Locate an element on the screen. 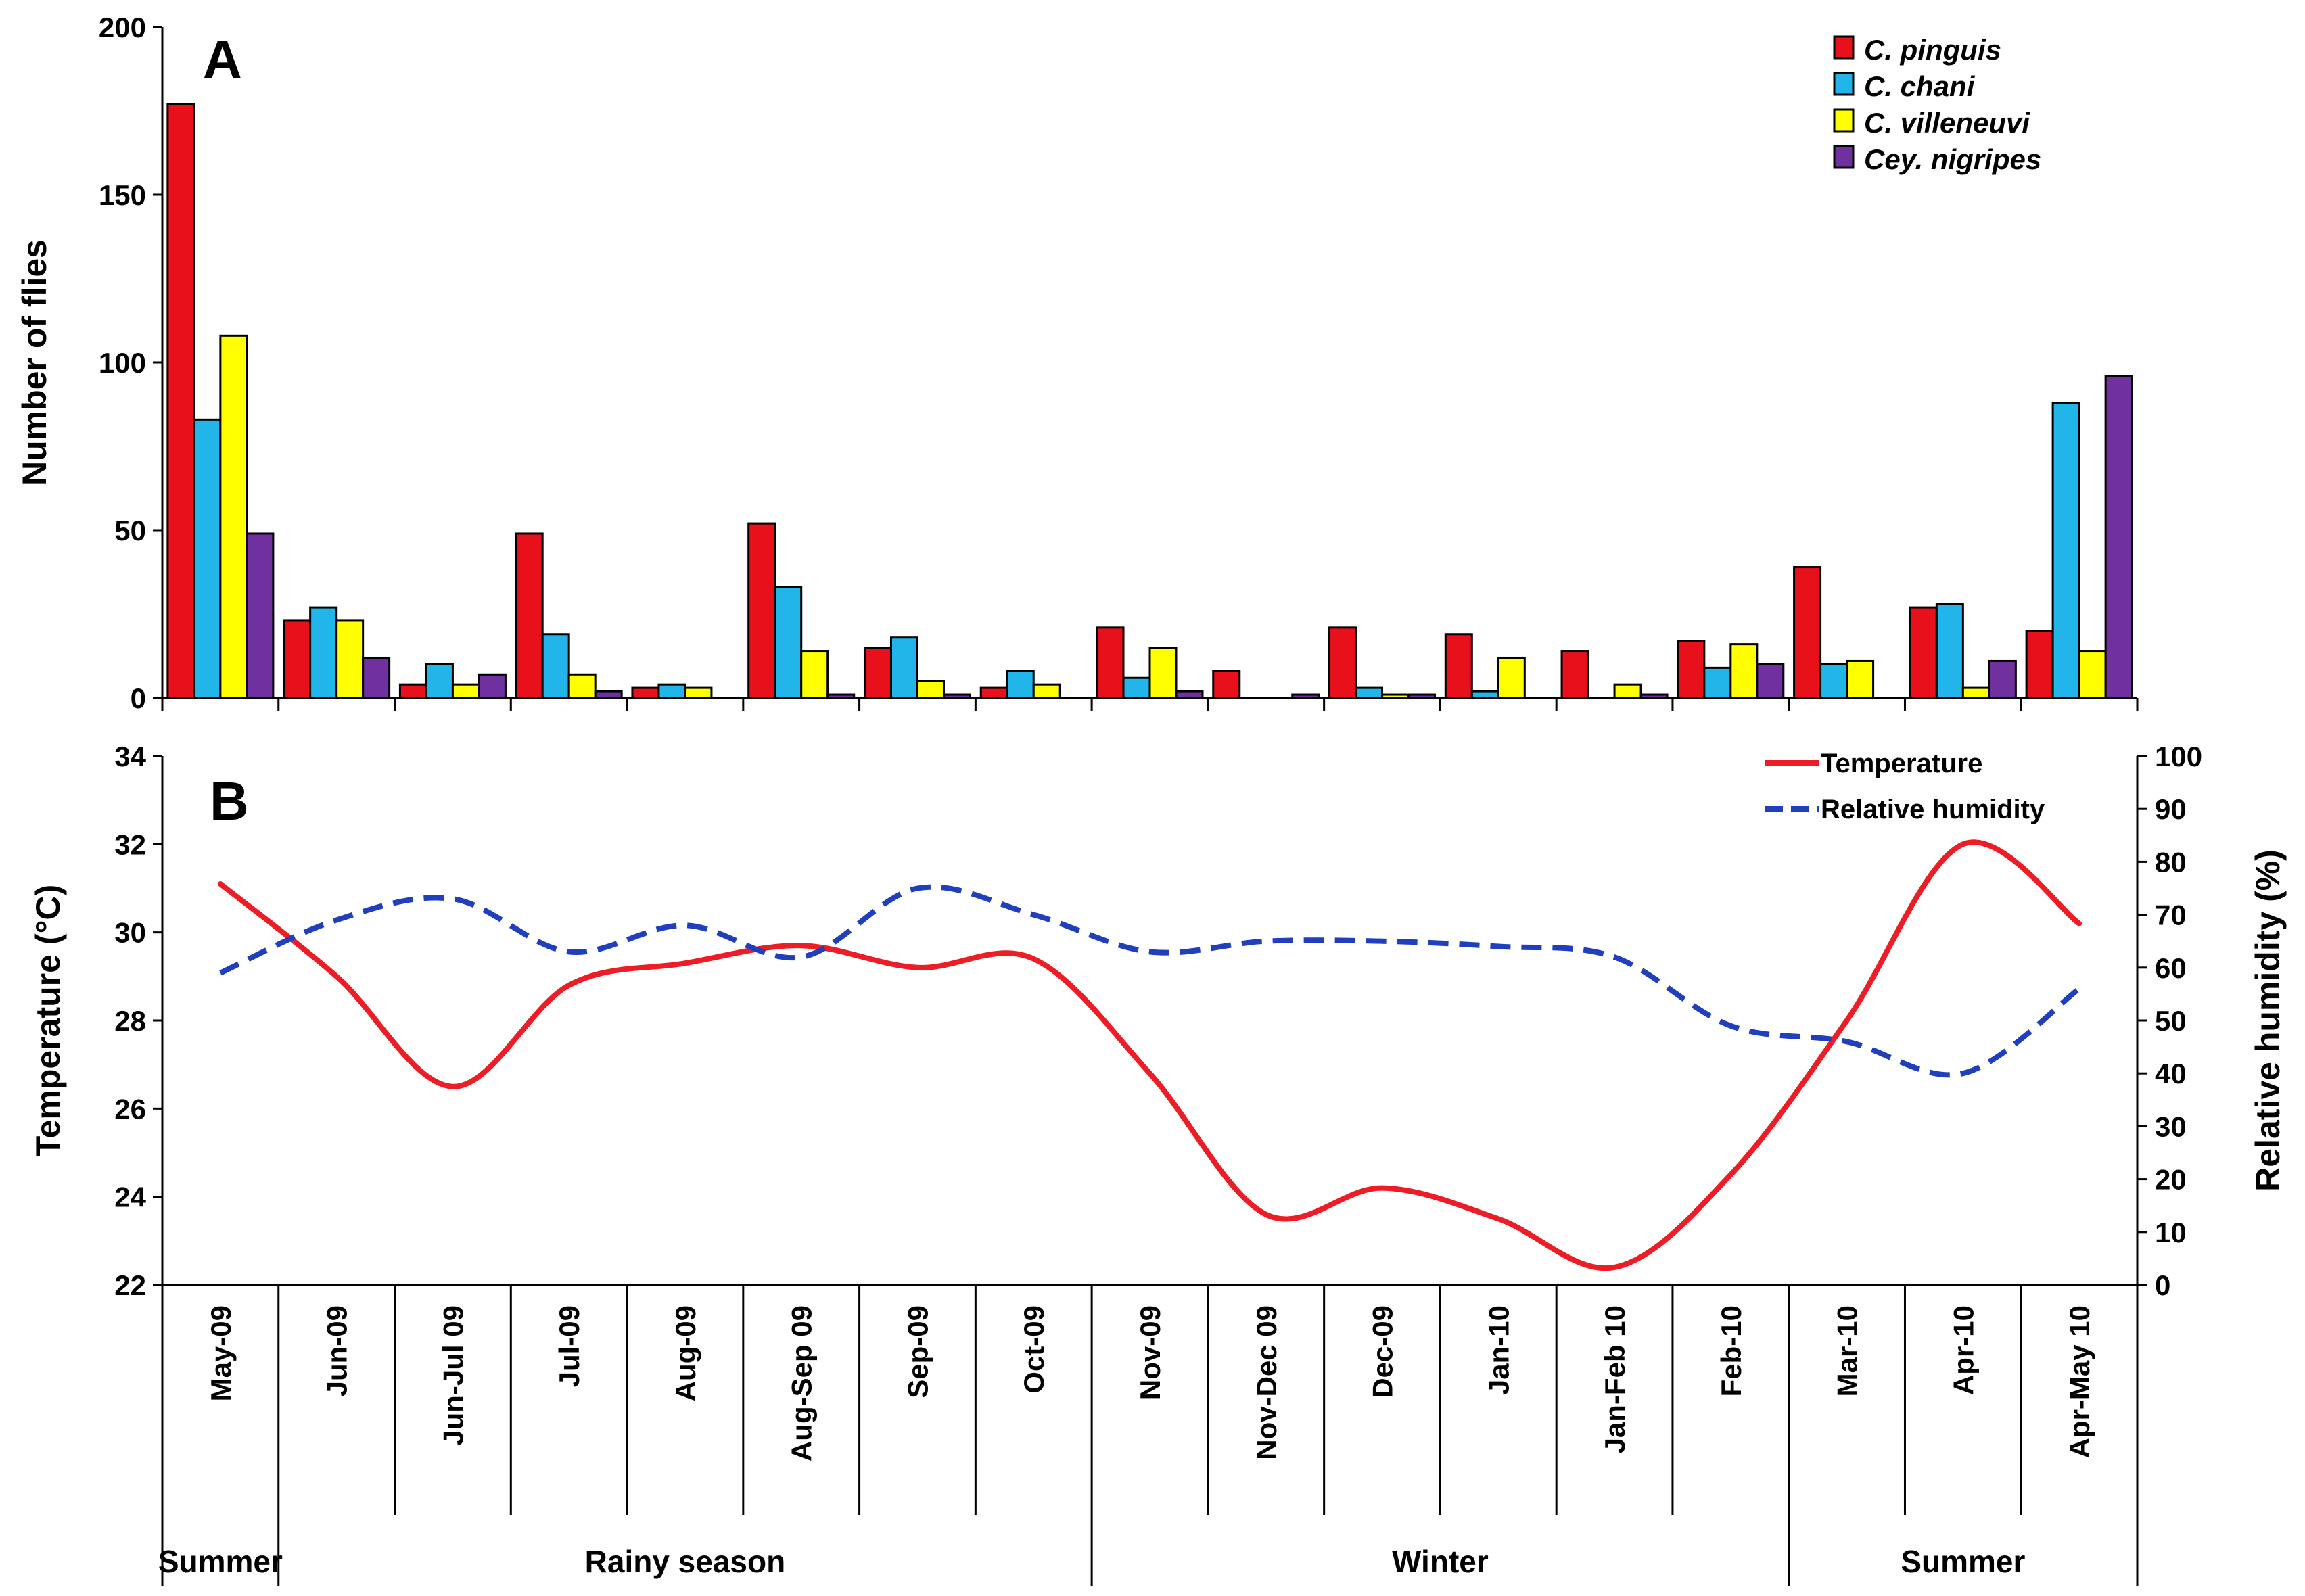  category-label: Jan-10 is located at coordinates (1498, 1350).